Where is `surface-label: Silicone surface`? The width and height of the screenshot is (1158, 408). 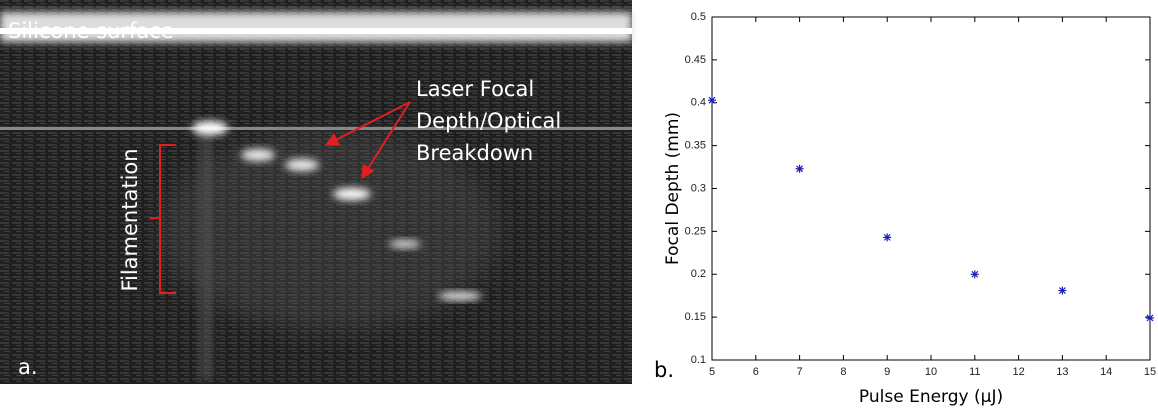 surface-label: Silicone surface is located at coordinates (91, 31).